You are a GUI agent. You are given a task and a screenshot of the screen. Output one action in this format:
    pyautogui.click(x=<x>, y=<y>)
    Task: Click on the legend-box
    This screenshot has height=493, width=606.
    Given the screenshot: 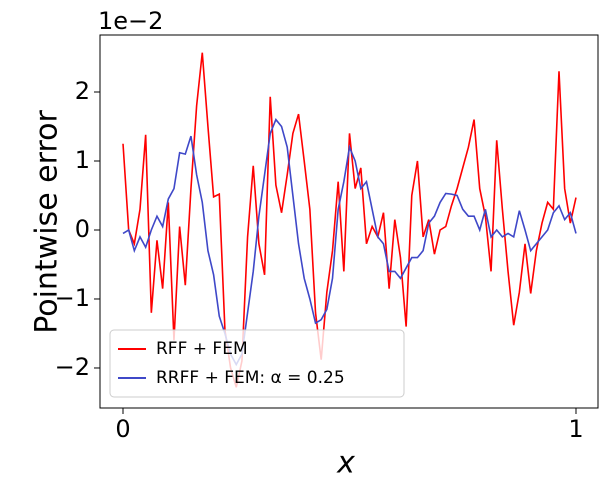 What is the action you would take?
    pyautogui.click(x=257, y=363)
    